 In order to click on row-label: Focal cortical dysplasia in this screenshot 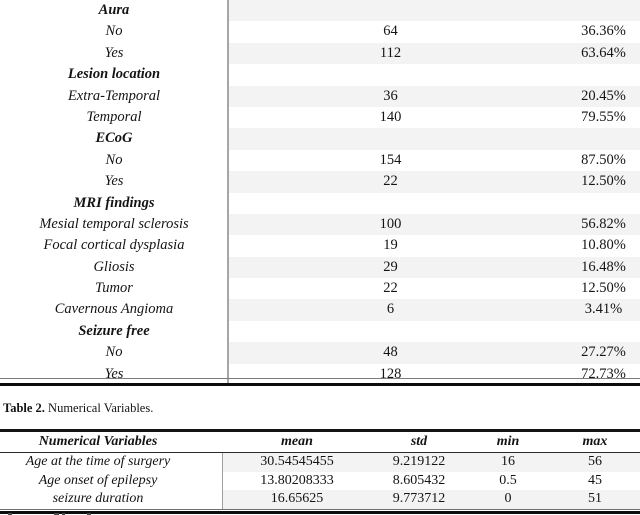, I will do `click(114, 245)`.